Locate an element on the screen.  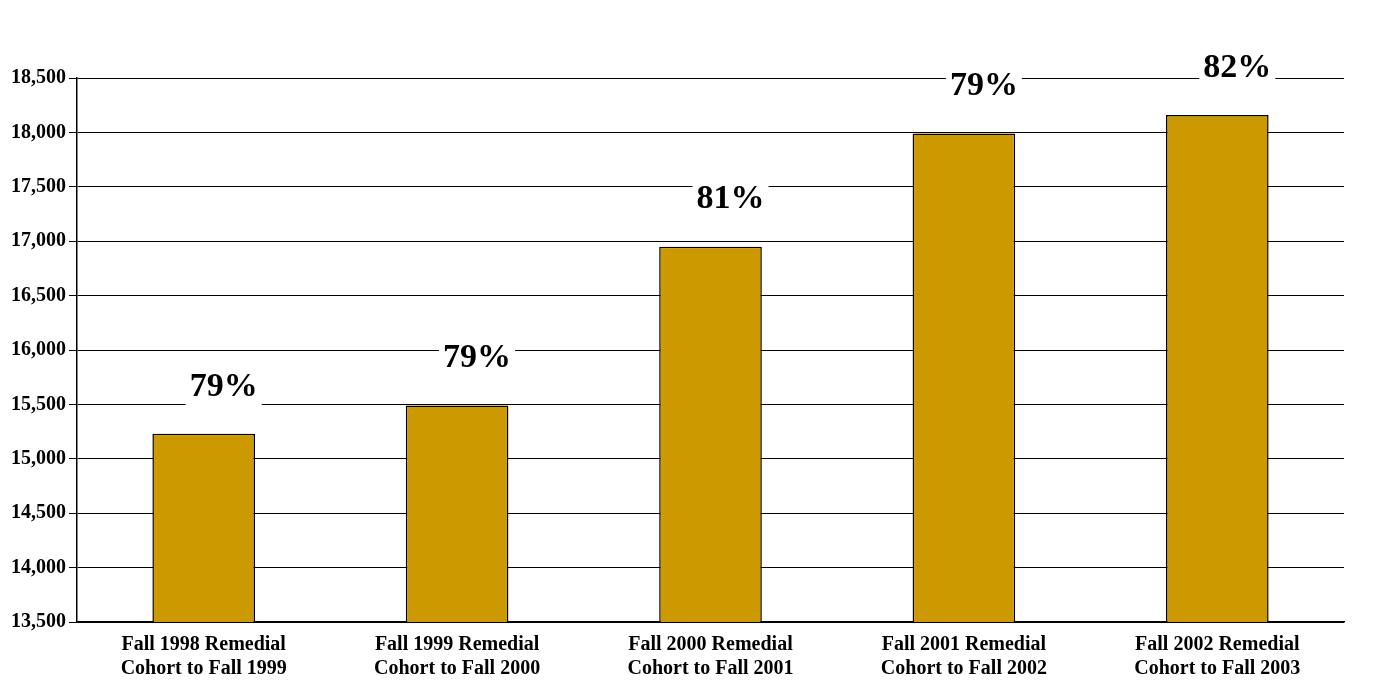
x-tick-label: Fall 1999 Remedial Cohort to Fall 2000 is located at coordinates (457, 655).